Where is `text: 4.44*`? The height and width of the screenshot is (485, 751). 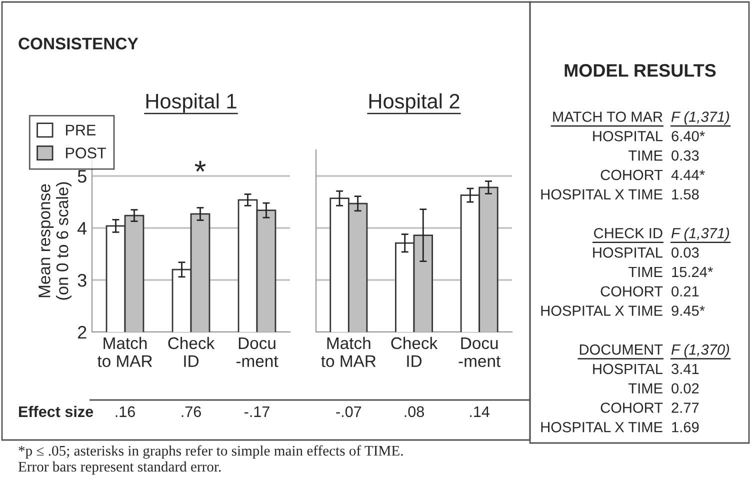 text: 4.44* is located at coordinates (688, 175).